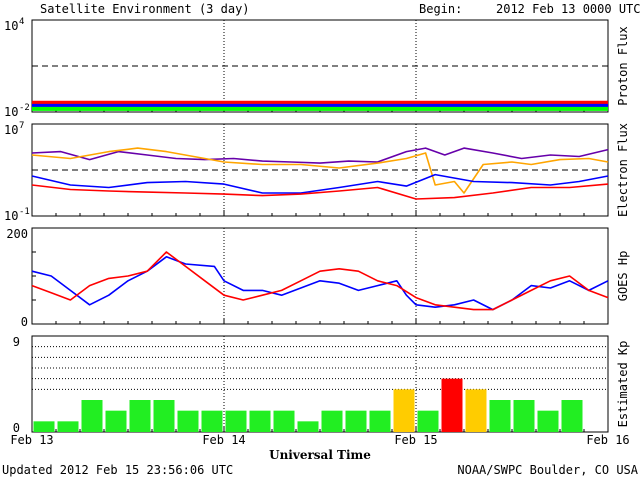 This screenshot has height=480, width=640. Describe the element at coordinates (145, 9) in the screenshot. I see `chart-title: Satellite Environment (3 day)` at that location.